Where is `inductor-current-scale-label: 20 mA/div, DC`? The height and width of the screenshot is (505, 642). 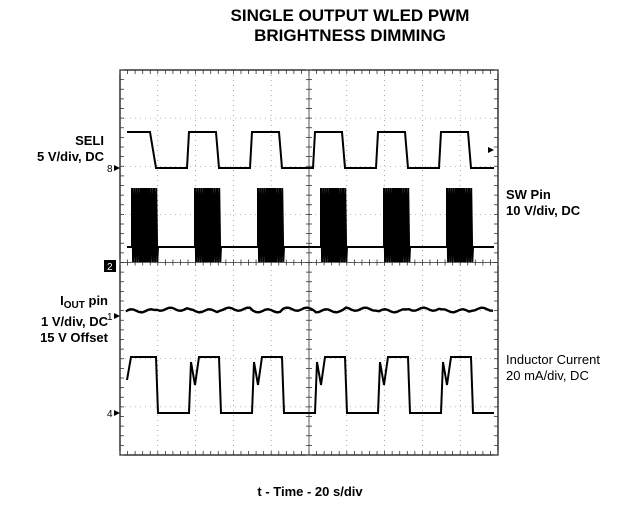 inductor-current-scale-label: 20 mA/div, DC is located at coordinates (547, 375).